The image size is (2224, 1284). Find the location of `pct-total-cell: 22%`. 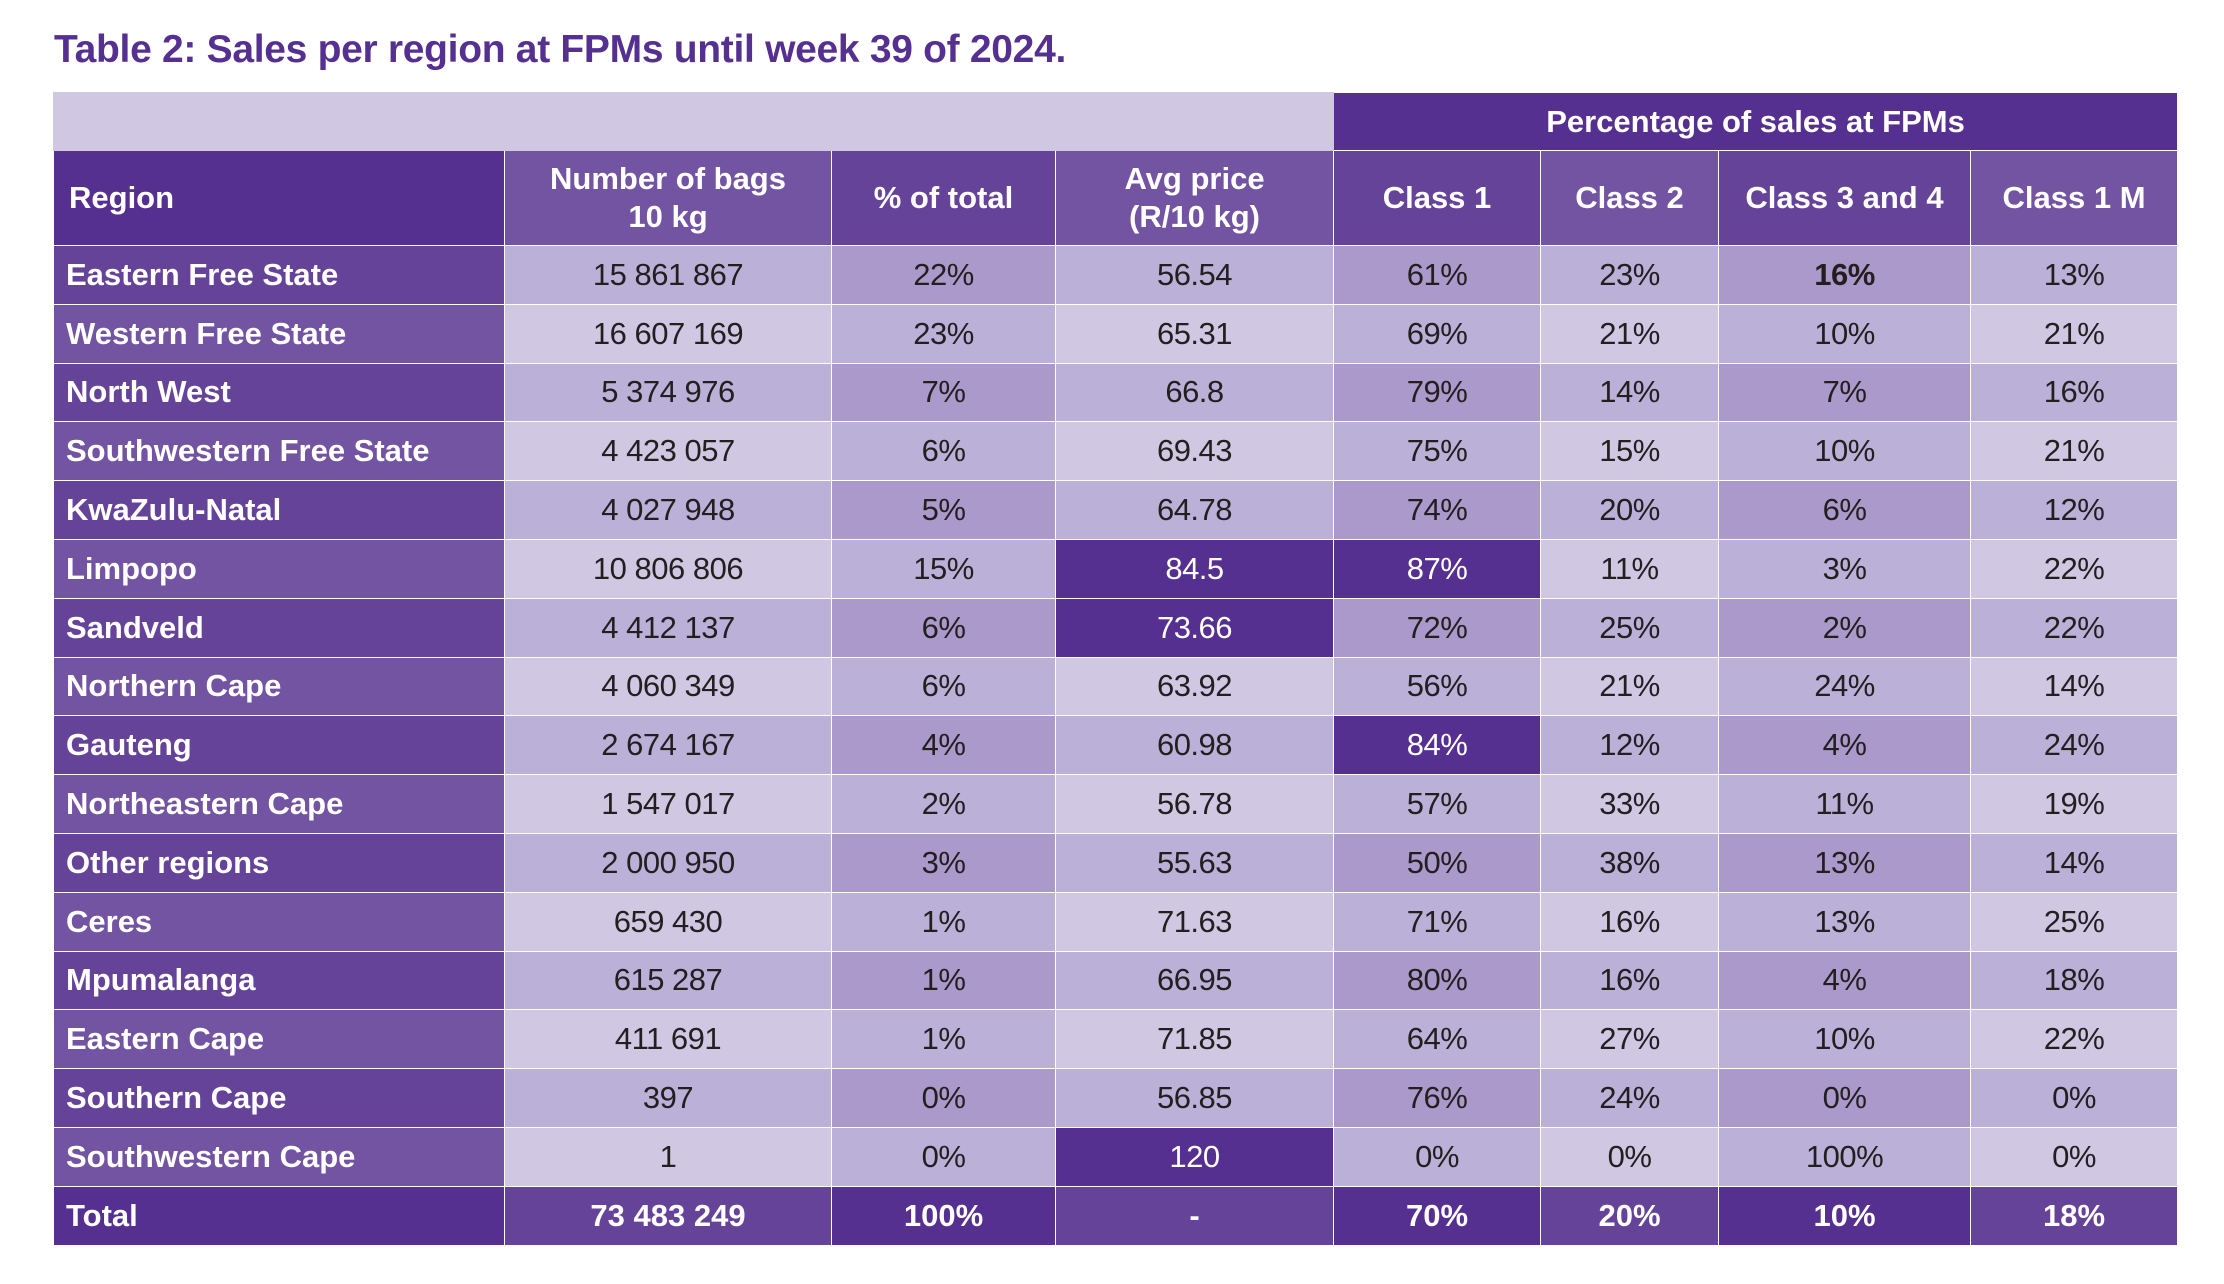

pct-total-cell: 22% is located at coordinates (943, 275).